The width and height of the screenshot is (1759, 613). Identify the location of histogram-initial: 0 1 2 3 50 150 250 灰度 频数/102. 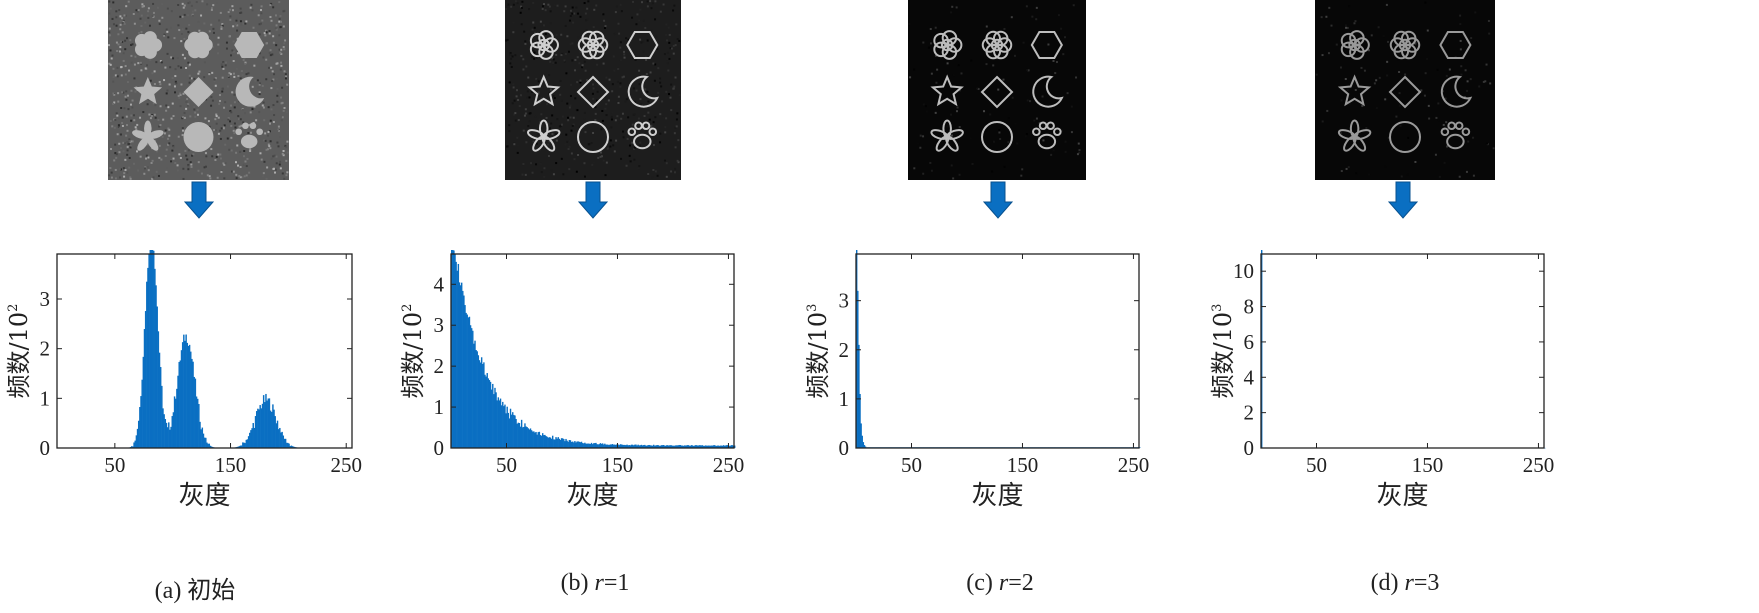
(183, 380).